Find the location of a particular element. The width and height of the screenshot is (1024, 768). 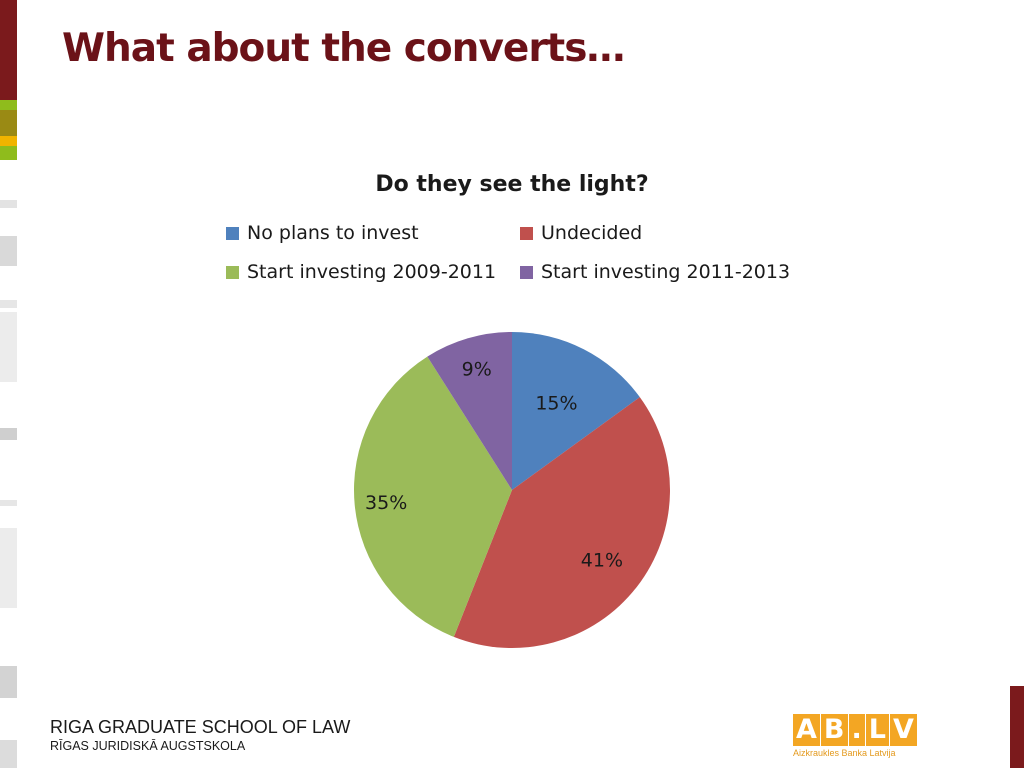

legend-item-undecided: Undecided is located at coordinates (581, 233).